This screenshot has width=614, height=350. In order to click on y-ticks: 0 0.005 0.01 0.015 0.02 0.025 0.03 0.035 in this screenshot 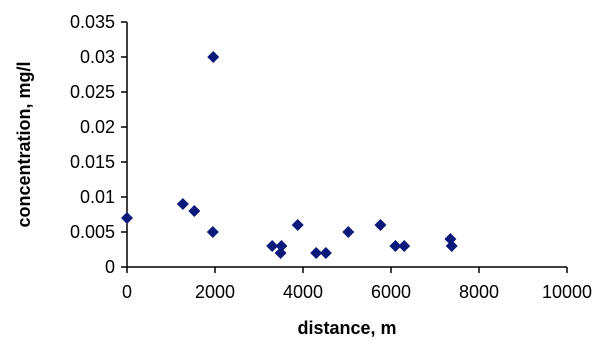, I will do `click(98, 144)`.